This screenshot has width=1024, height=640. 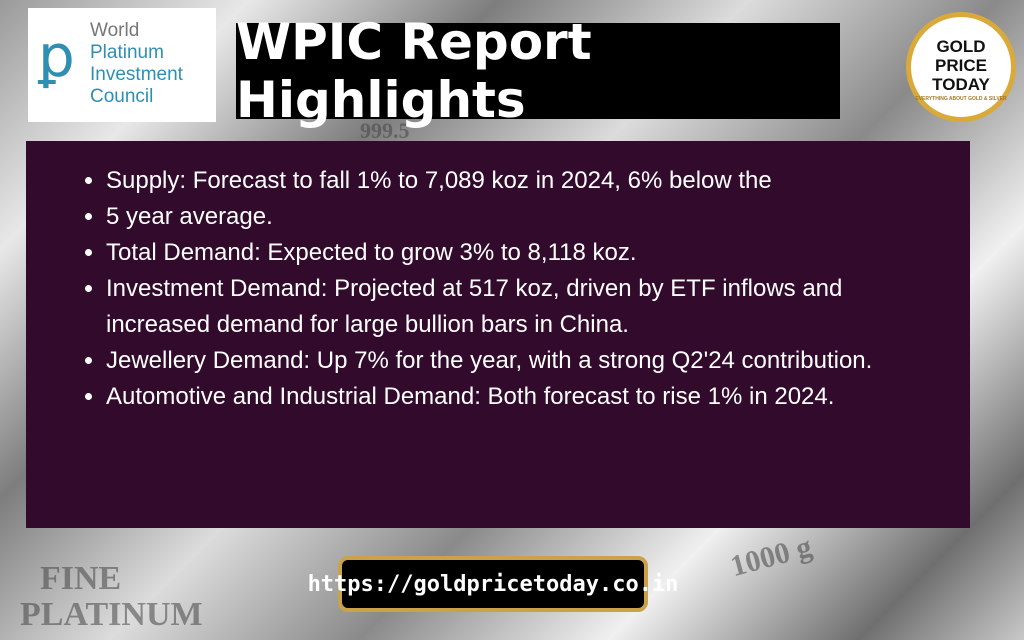 What do you see at coordinates (538, 71) in the screenshot?
I see `title: WPIC Report Highlights` at bounding box center [538, 71].